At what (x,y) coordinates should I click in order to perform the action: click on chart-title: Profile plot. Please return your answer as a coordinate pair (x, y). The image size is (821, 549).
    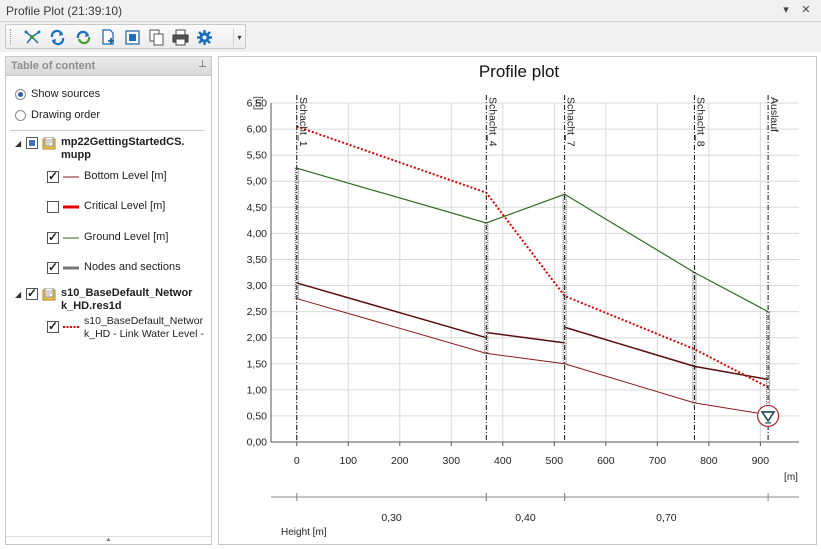
    Looking at the image, I should click on (519, 71).